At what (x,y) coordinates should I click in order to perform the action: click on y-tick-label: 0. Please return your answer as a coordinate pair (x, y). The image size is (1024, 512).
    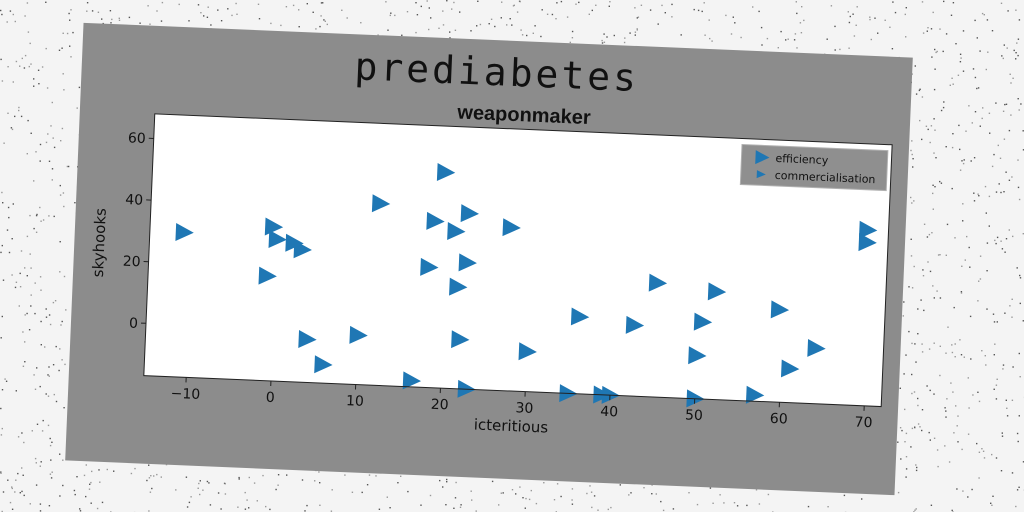
    Looking at the image, I should click on (134, 324).